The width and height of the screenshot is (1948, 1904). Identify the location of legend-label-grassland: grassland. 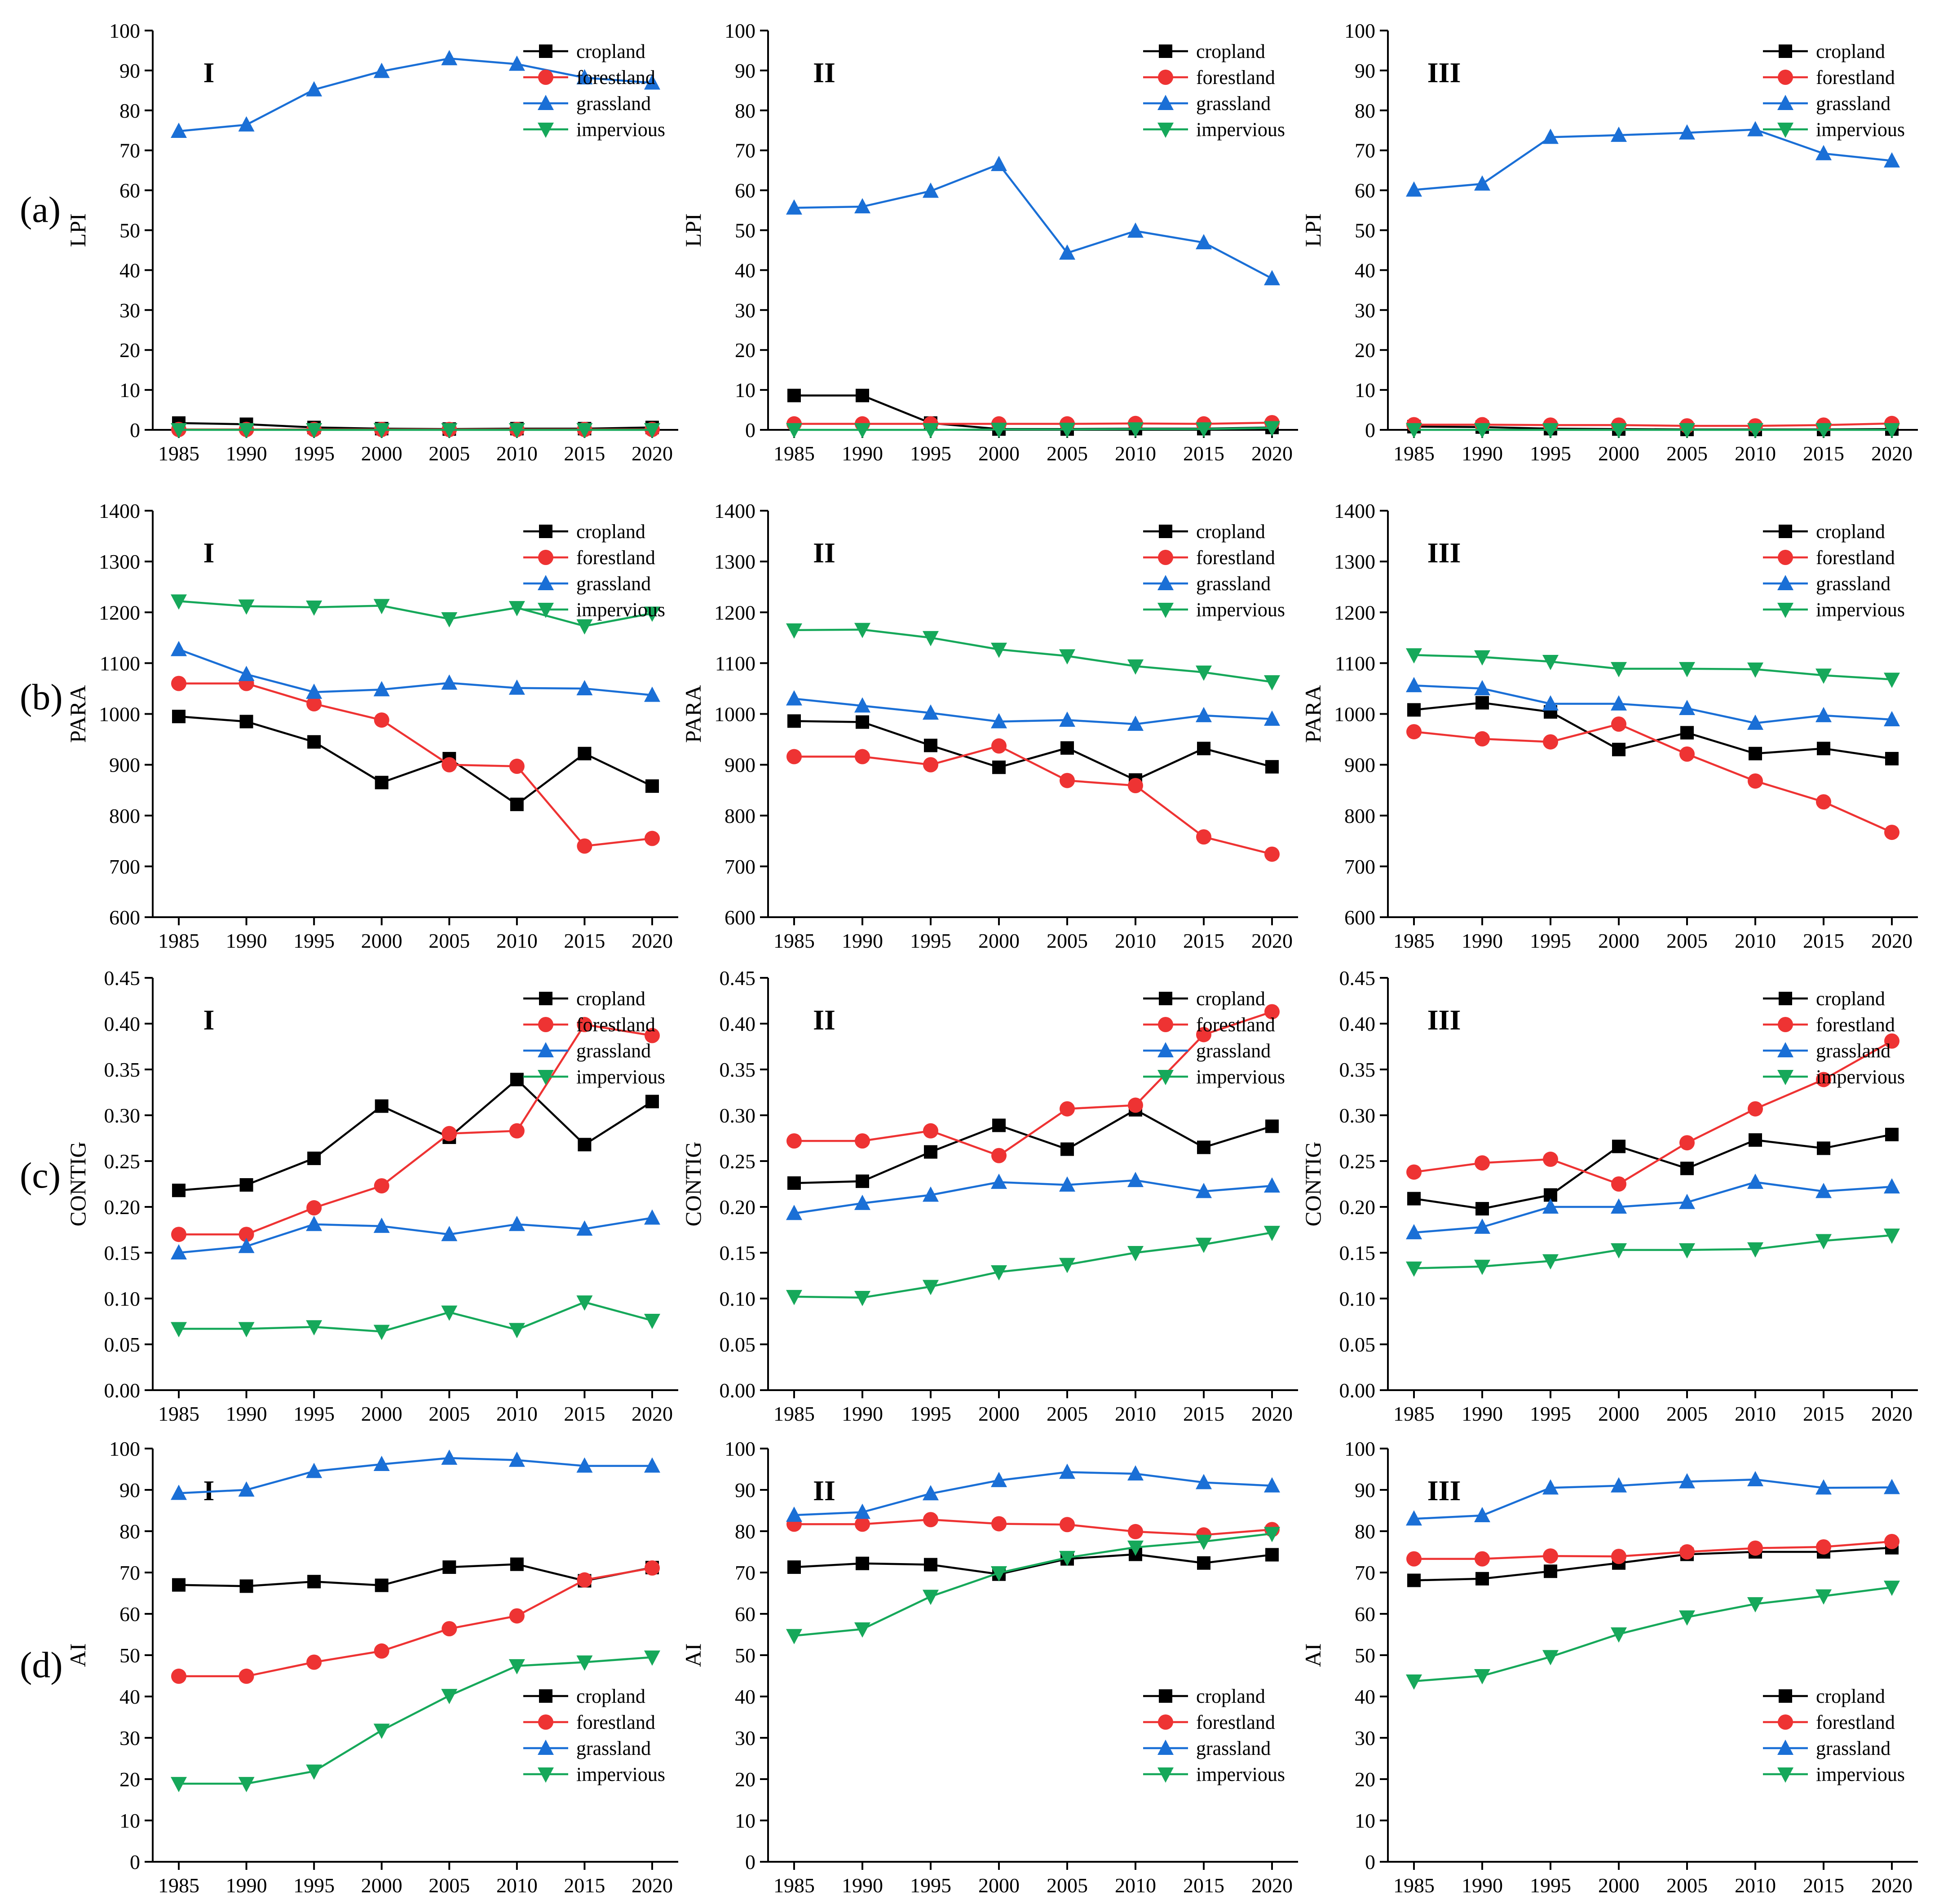
(1853, 584).